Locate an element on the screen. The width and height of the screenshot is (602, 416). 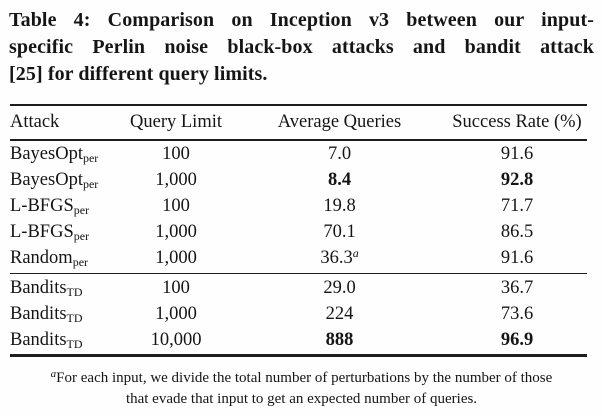
table-row: L-BFGSper 1,000 70.1 86.5 is located at coordinates (298, 233).